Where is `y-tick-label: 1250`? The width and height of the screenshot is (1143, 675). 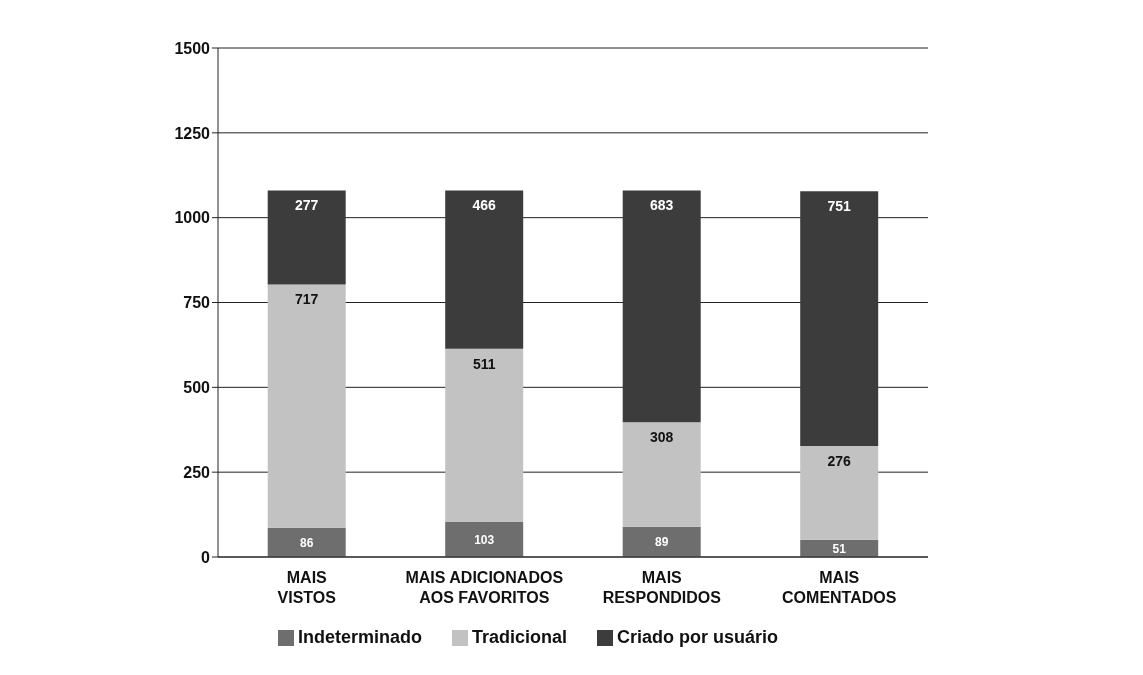
y-tick-label: 1250 is located at coordinates (192, 133).